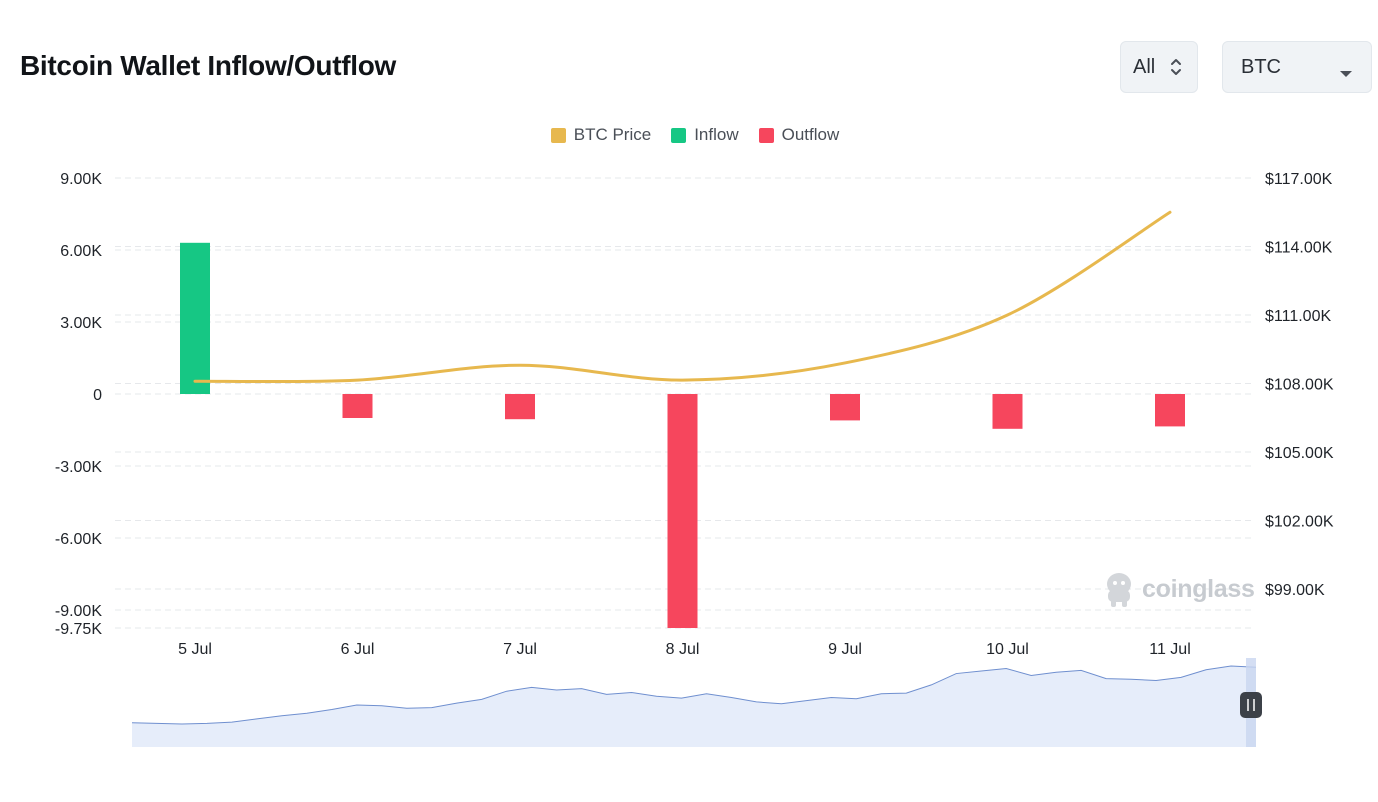 The image size is (1378, 802). Describe the element at coordinates (766, 135) in the screenshot. I see `legend-swatch-outflow` at that location.